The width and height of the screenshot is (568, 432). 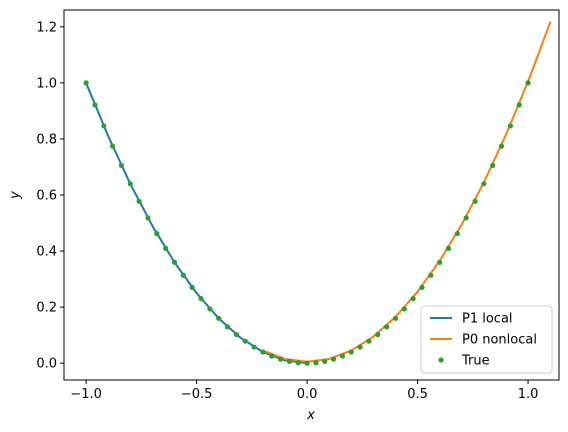 I want to click on x-tick-label: 0.5, so click(x=417, y=394).